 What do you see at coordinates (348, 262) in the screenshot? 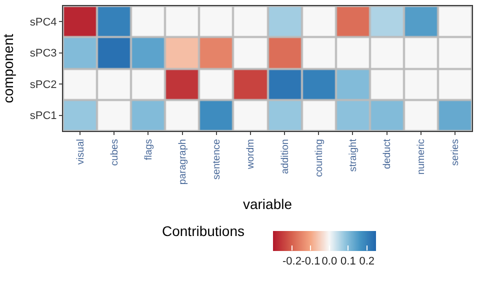
I see `color-bar-label: 0.1` at bounding box center [348, 262].